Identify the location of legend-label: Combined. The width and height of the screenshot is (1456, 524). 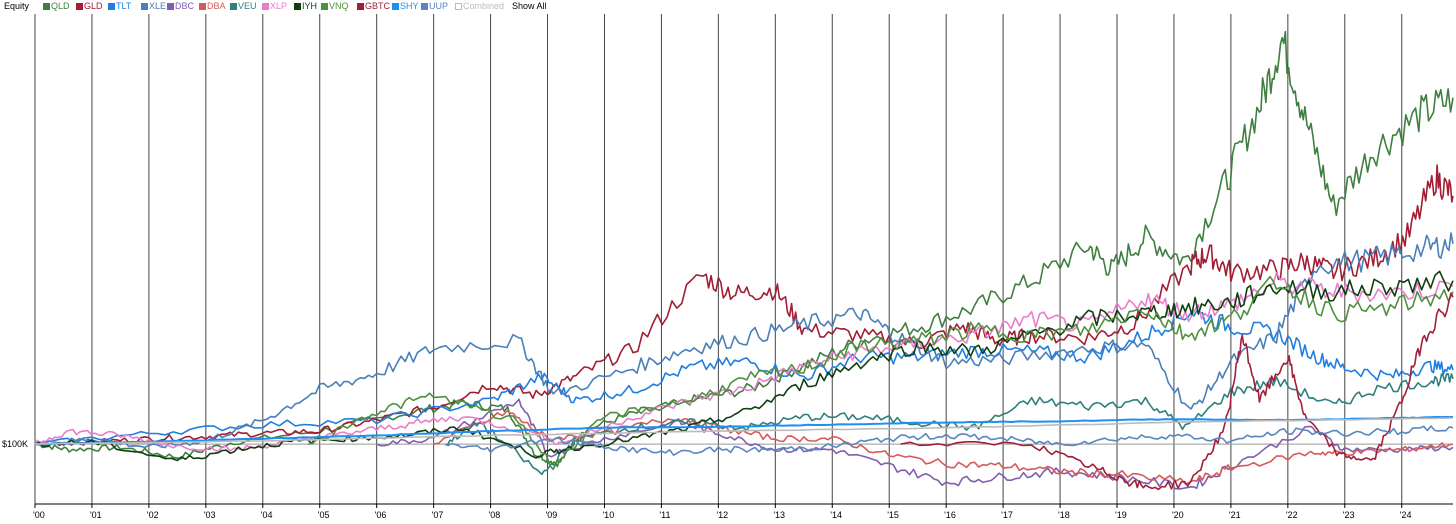
(484, 6).